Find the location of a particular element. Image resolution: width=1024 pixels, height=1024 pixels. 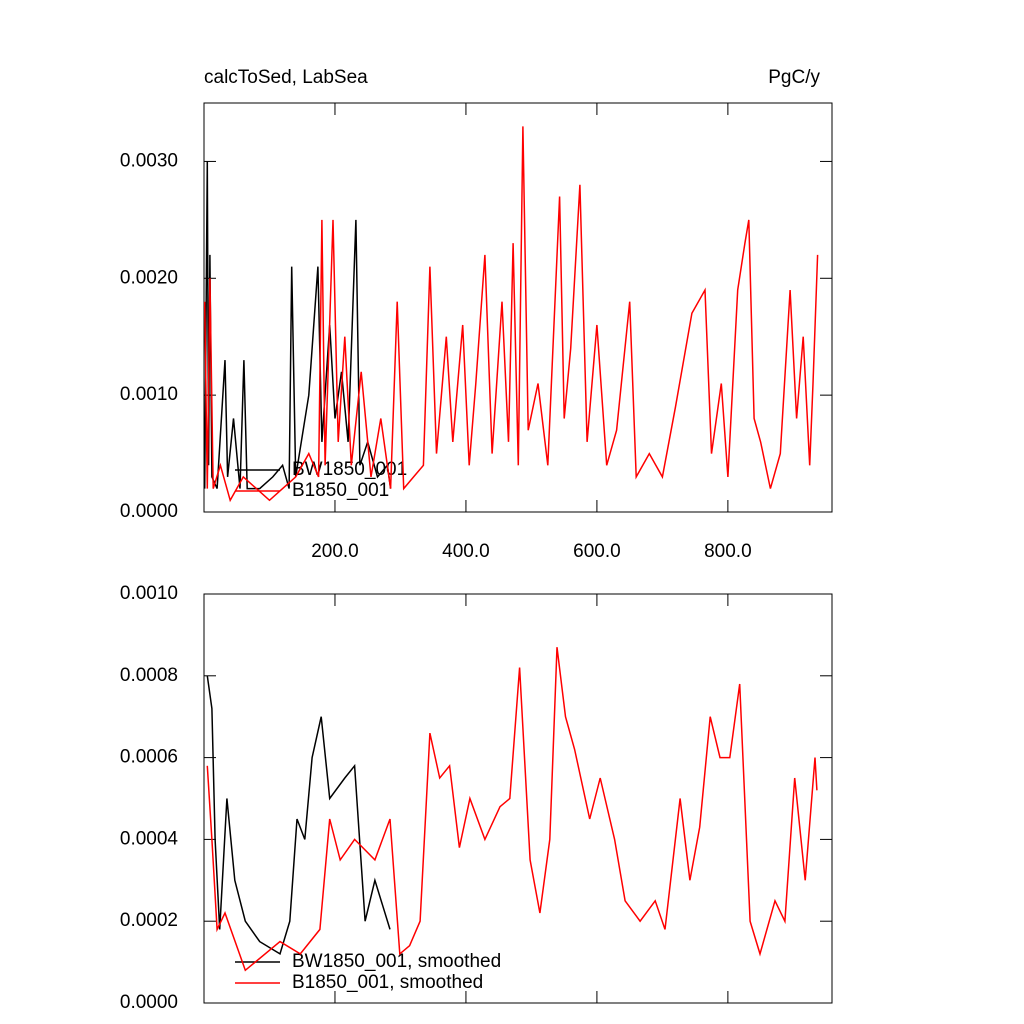

y-tick-label: 0.0002 is located at coordinates (149, 920).